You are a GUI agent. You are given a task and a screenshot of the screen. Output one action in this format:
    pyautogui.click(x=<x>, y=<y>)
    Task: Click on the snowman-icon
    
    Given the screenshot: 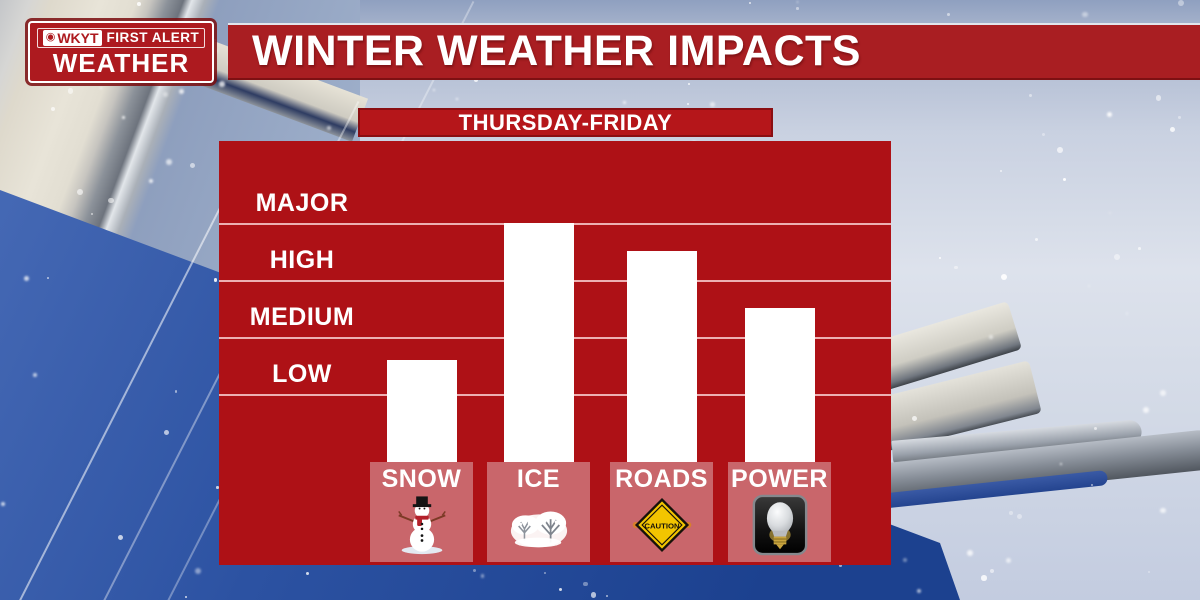 What is the action you would take?
    pyautogui.click(x=422, y=525)
    